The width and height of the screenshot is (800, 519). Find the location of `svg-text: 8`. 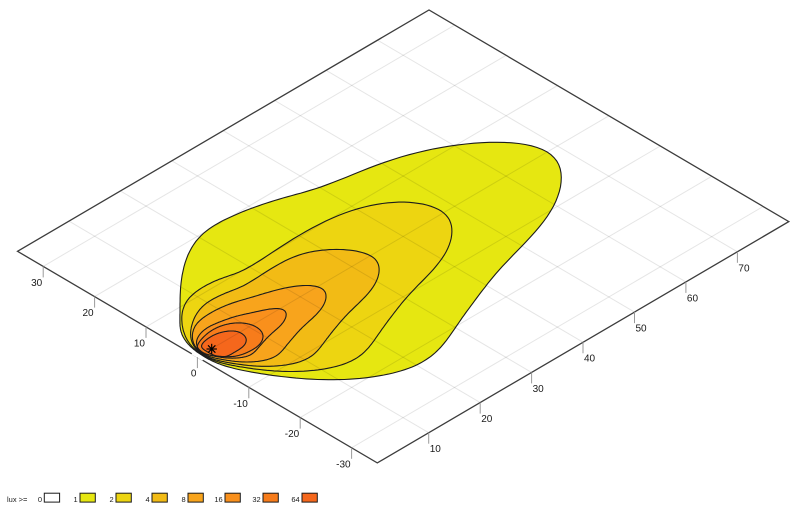

svg-text: 8 is located at coordinates (184, 499).